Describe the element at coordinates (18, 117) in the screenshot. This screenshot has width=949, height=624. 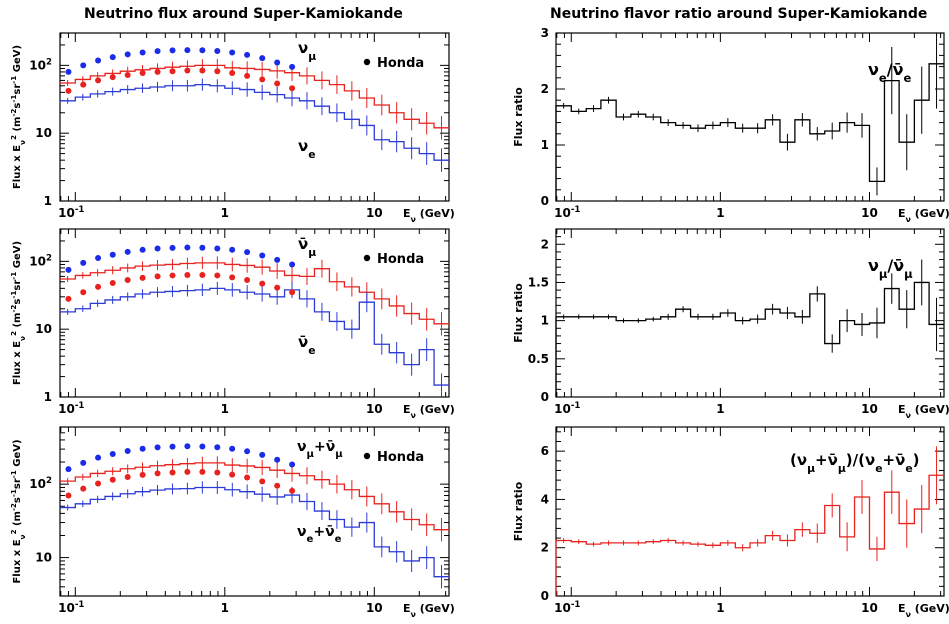
I see `flux-y-axis-label: Flux x Eν2 (m-2s-1sr-1 GeV)` at that location.